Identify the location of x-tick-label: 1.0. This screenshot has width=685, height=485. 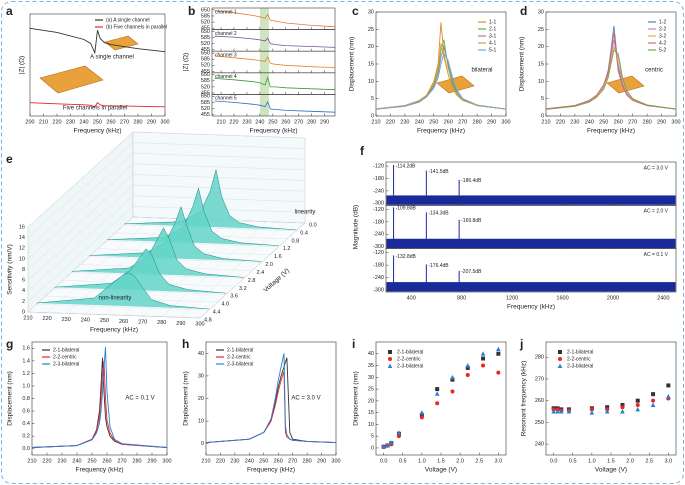
(422, 461).